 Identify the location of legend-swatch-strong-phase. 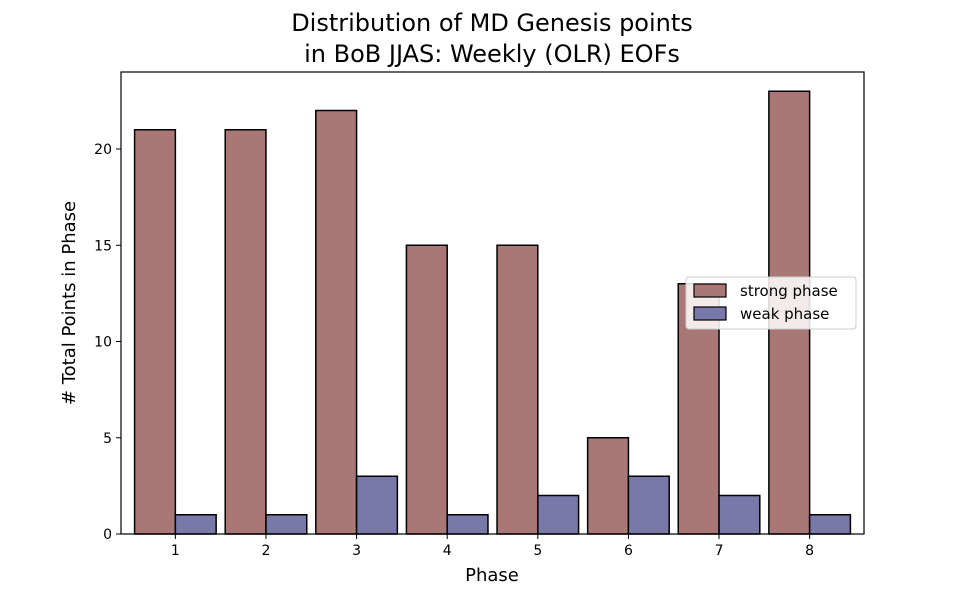
(710, 290).